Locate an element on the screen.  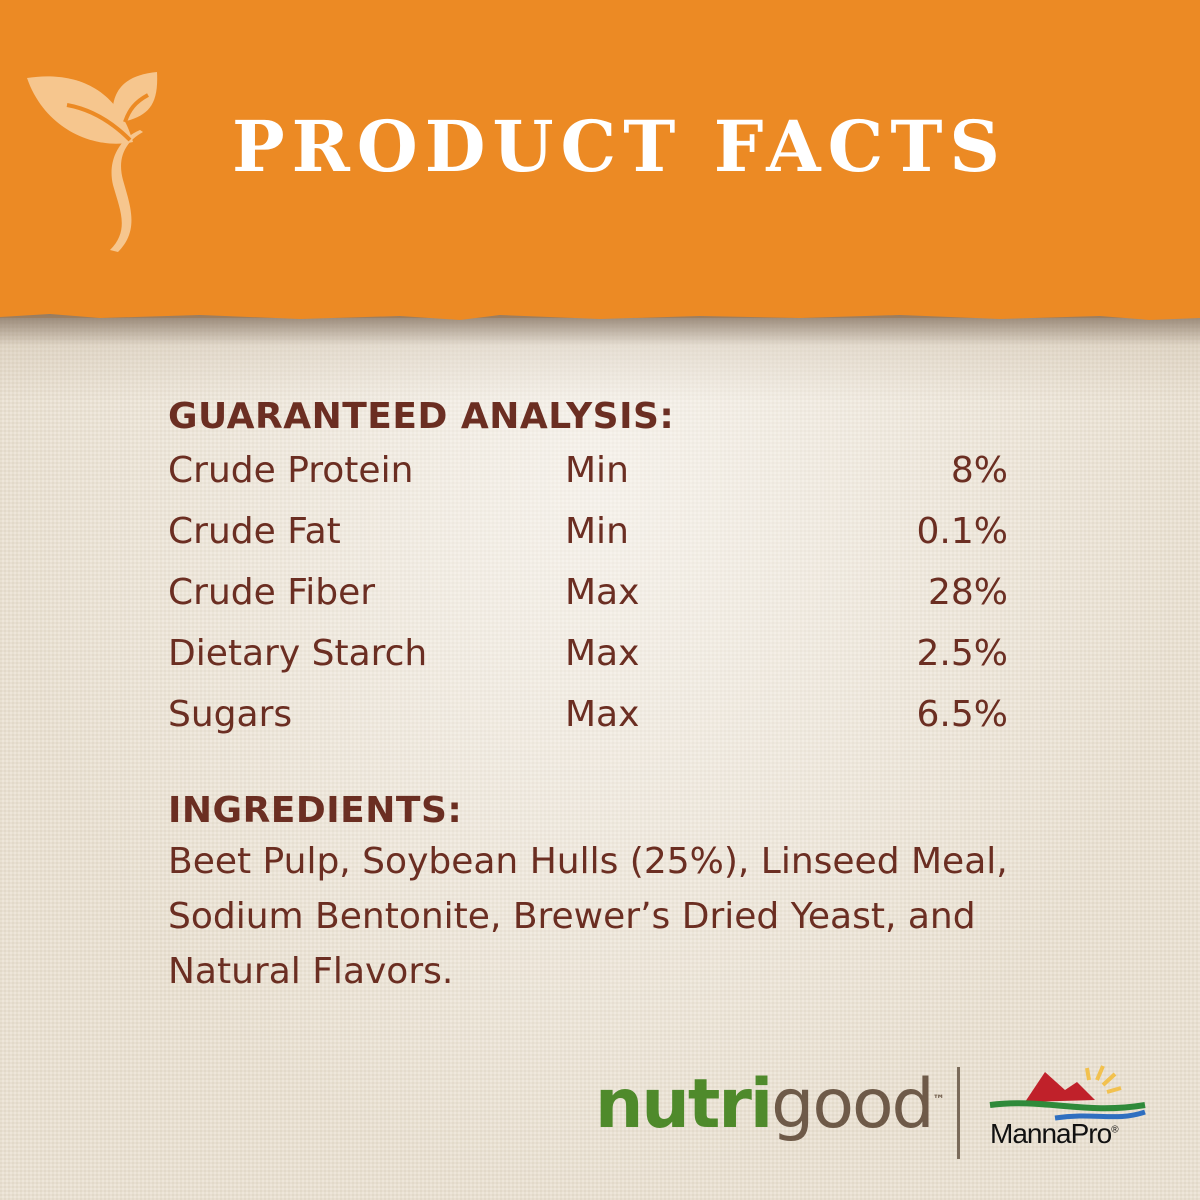
nutrient-value: 6.5% is located at coordinates (962, 714).